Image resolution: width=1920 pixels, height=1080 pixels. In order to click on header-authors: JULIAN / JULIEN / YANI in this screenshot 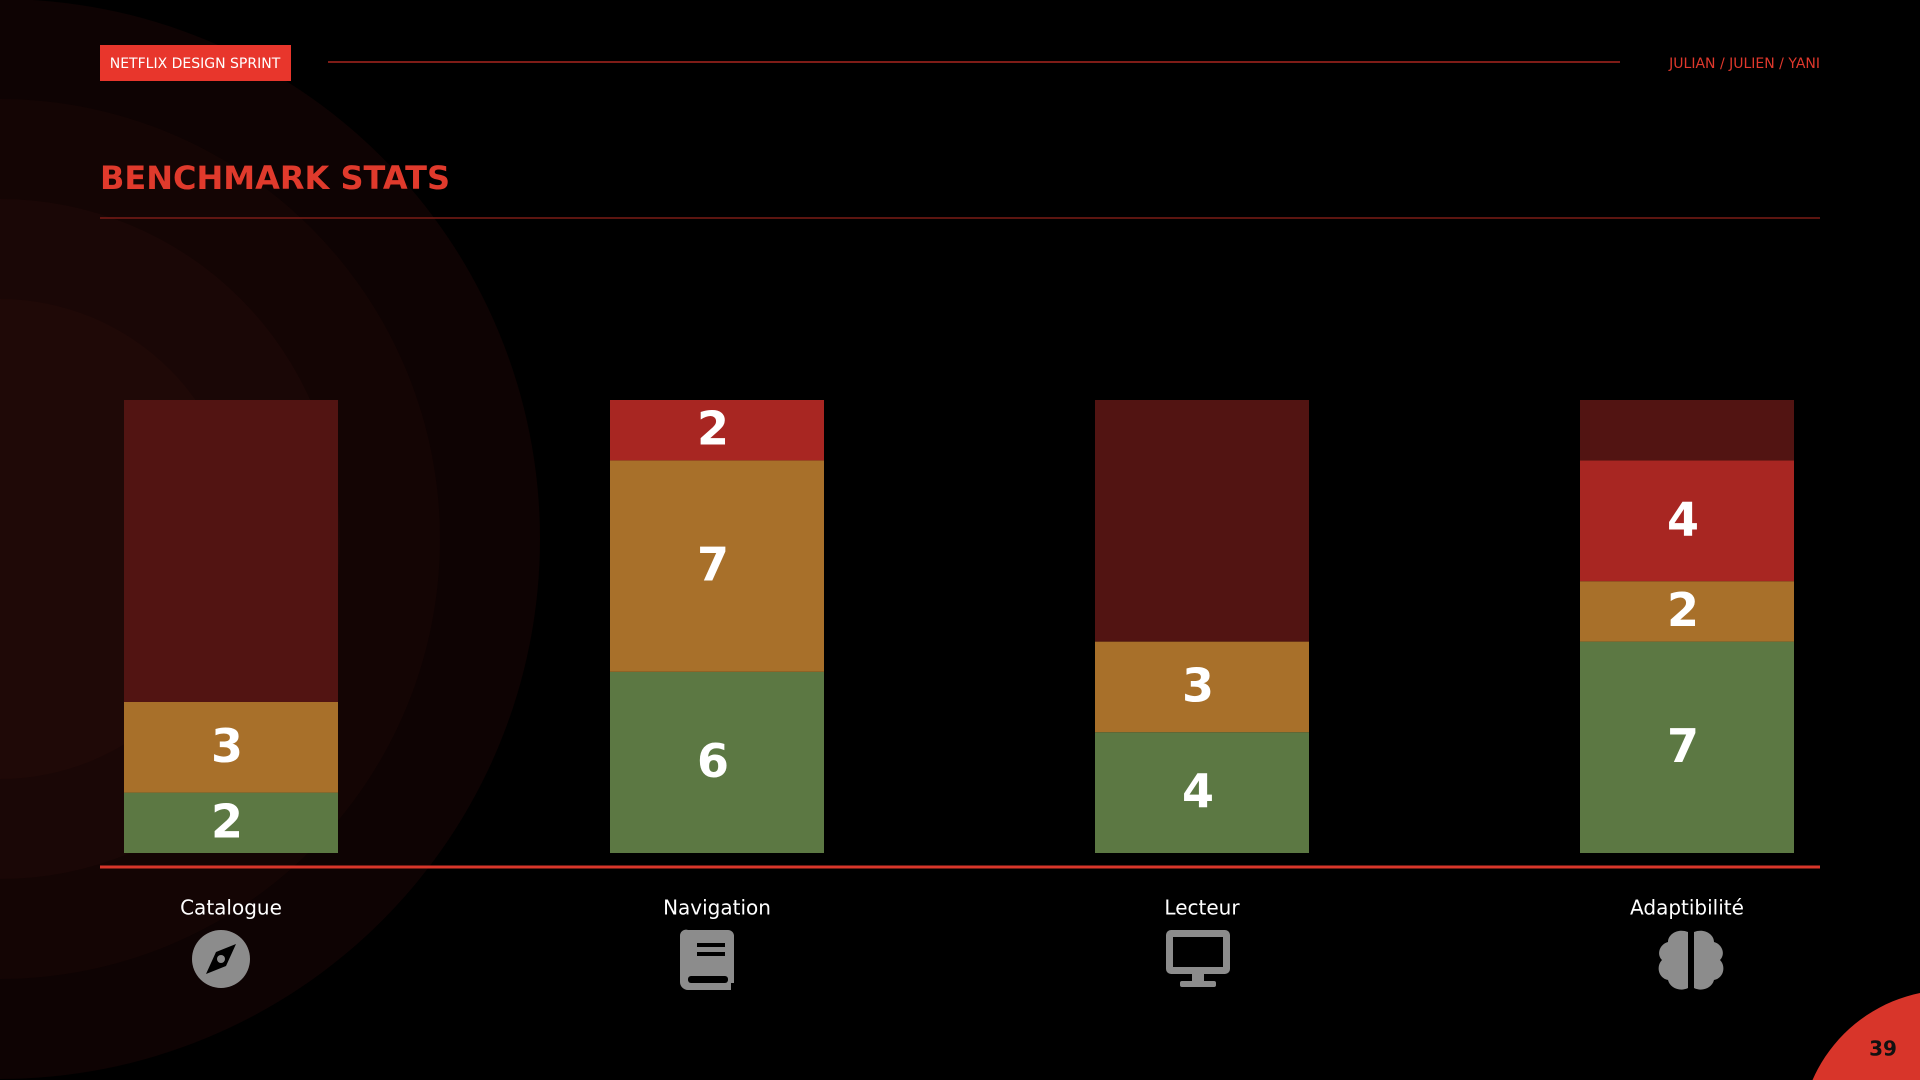, I will do `click(1744, 64)`.